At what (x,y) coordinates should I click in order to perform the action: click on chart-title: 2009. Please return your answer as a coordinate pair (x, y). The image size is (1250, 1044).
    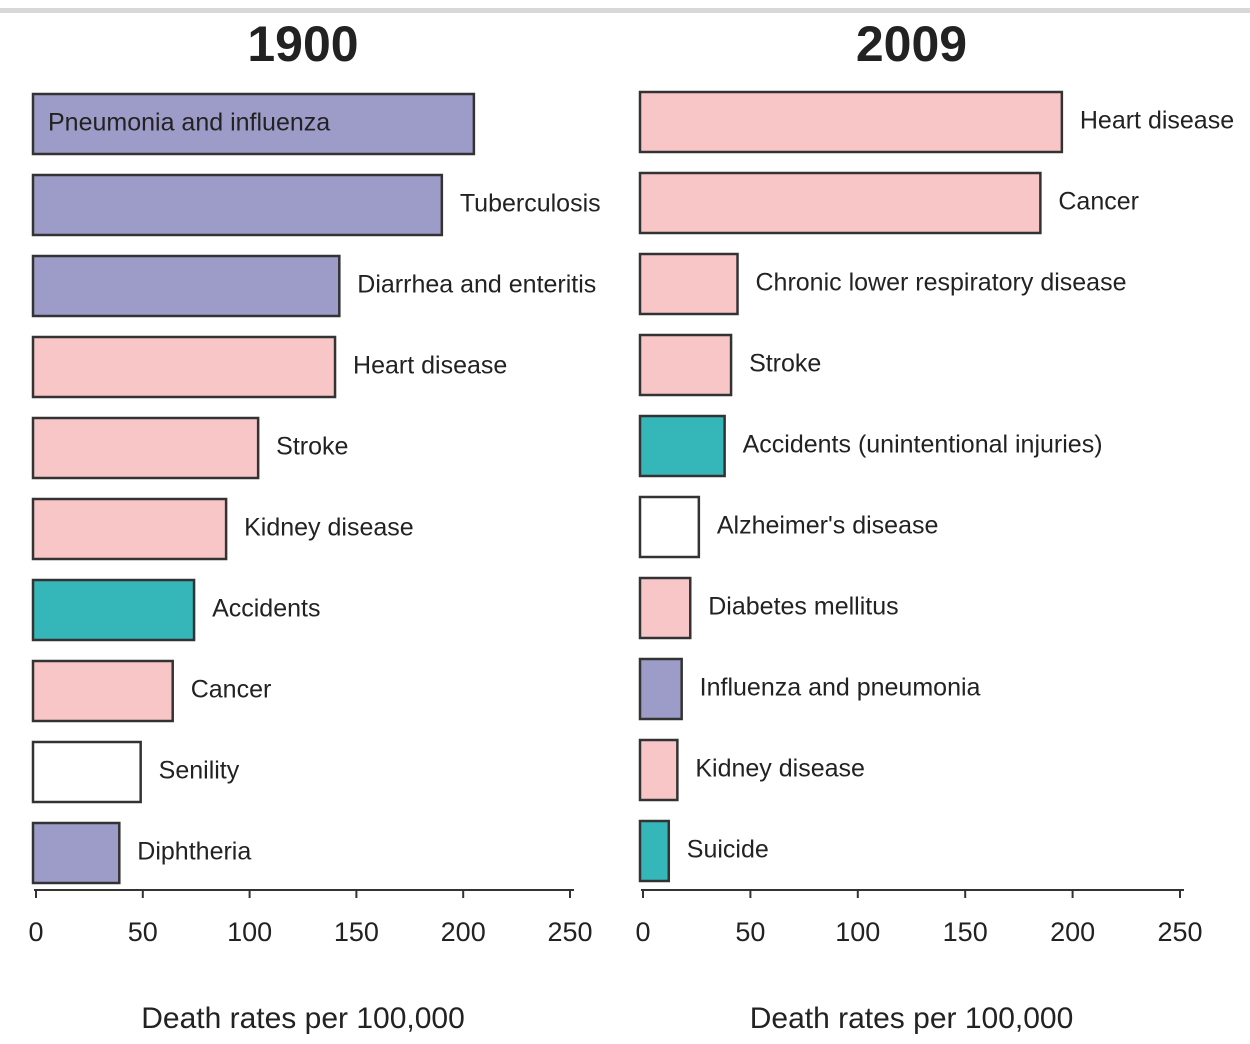
    Looking at the image, I should click on (911, 44).